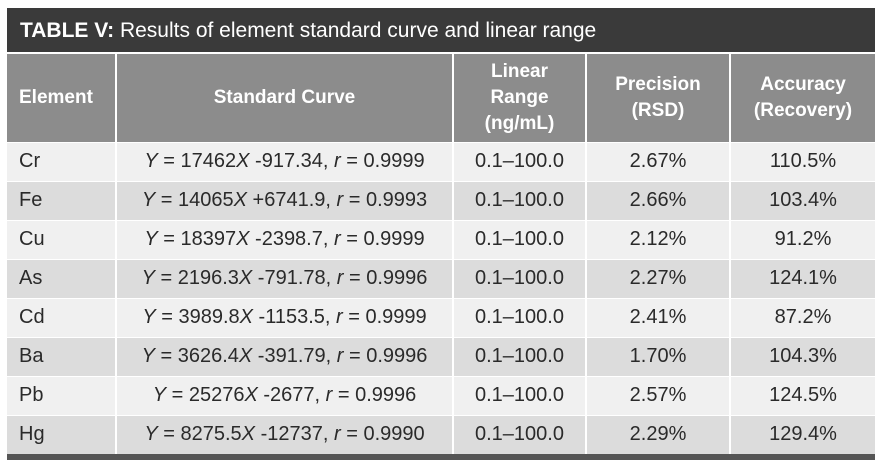 This screenshot has width=884, height=470. I want to click on cell-element: Cr, so click(62, 161).